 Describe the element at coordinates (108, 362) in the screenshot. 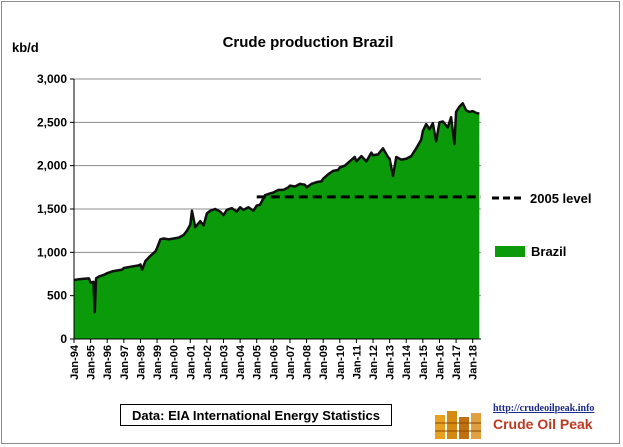

I see `x-tick-label-2: Jan-96` at that location.